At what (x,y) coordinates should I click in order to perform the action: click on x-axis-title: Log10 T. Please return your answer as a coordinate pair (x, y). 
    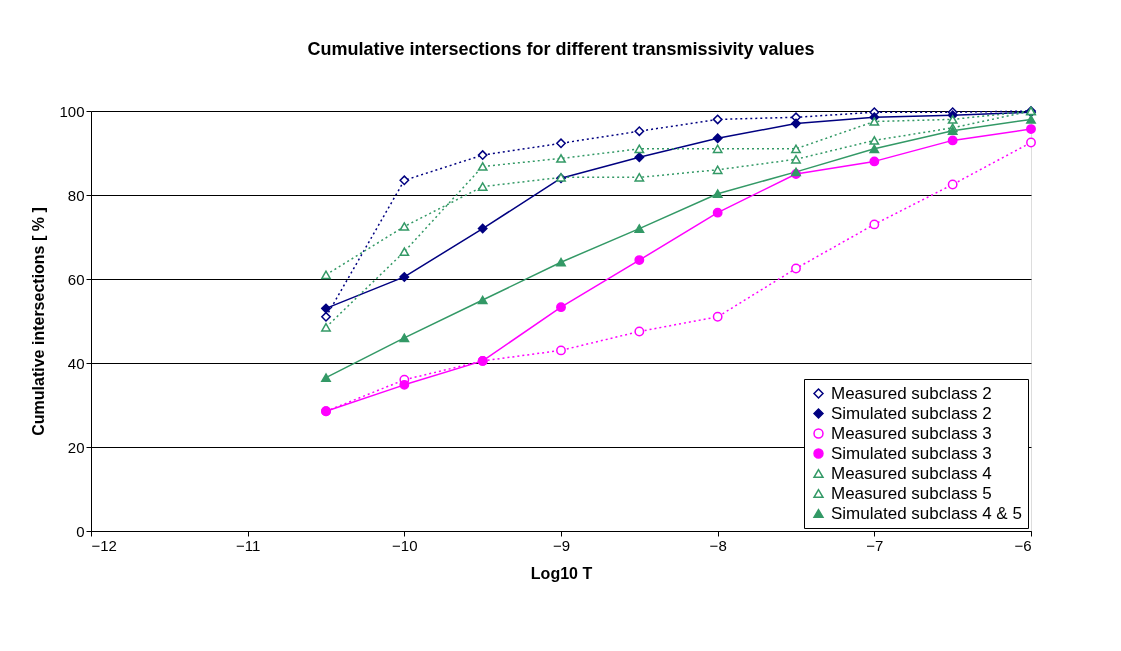
    Looking at the image, I should click on (561, 573).